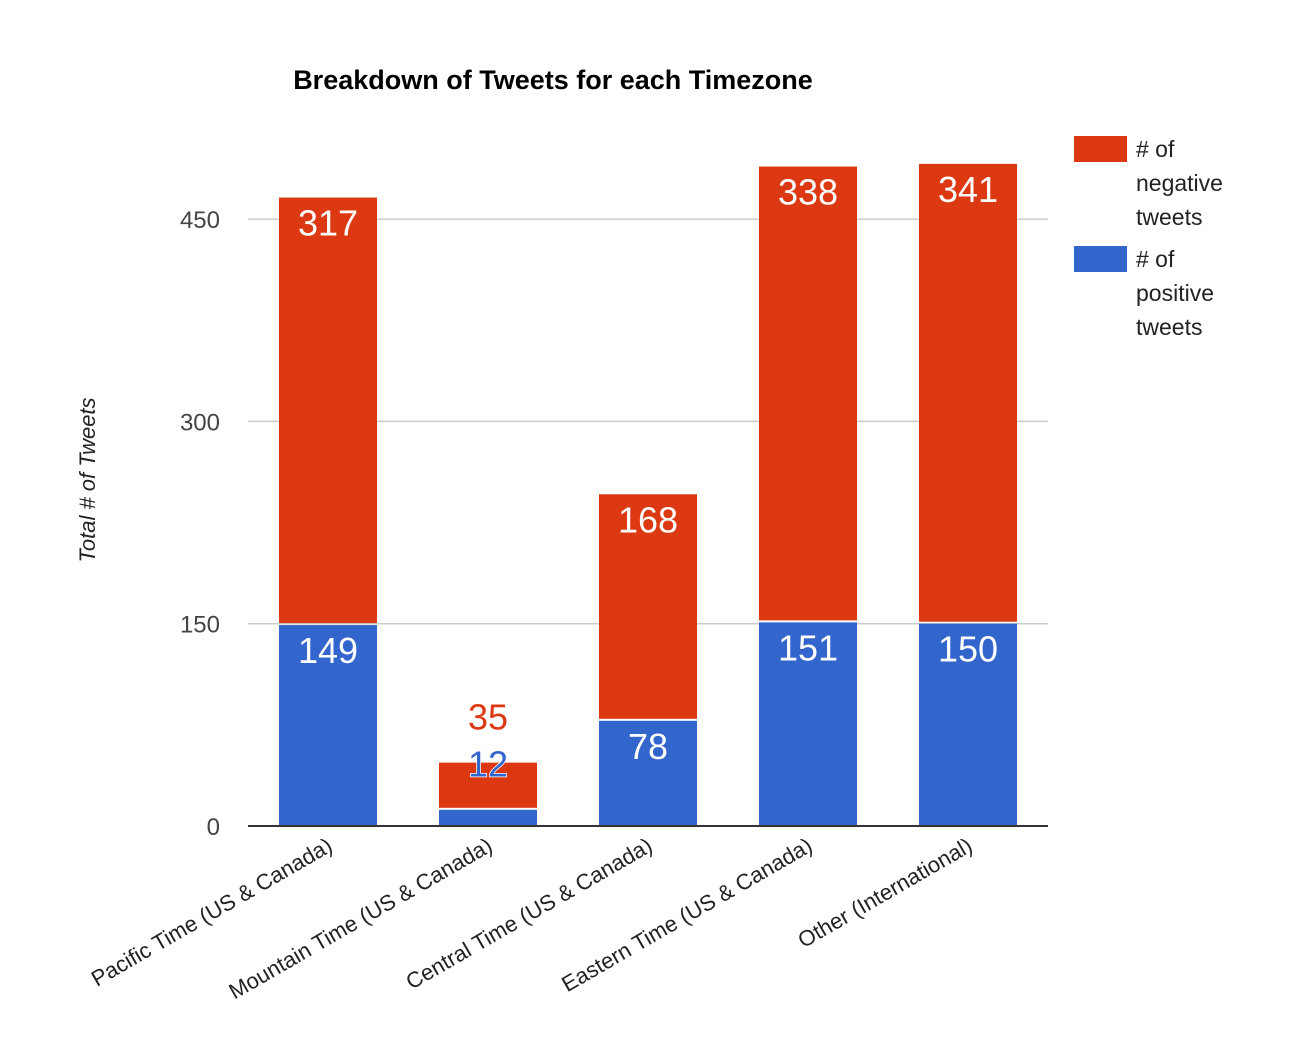 This screenshot has width=1294, height=1042. Describe the element at coordinates (808, 647) in the screenshot. I see `data-label-positive: 151` at that location.